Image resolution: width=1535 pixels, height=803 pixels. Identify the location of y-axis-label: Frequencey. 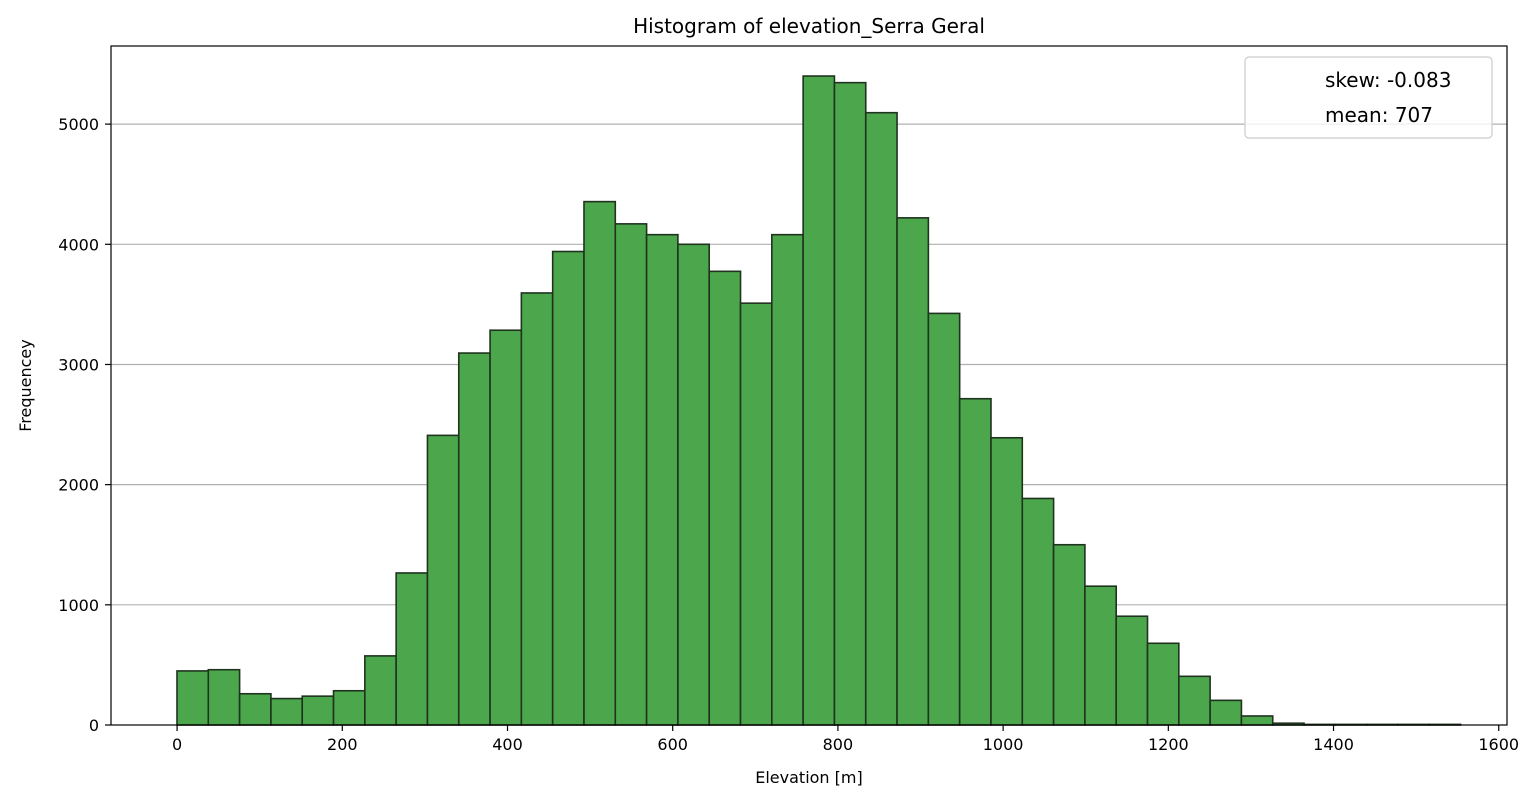
(25, 385).